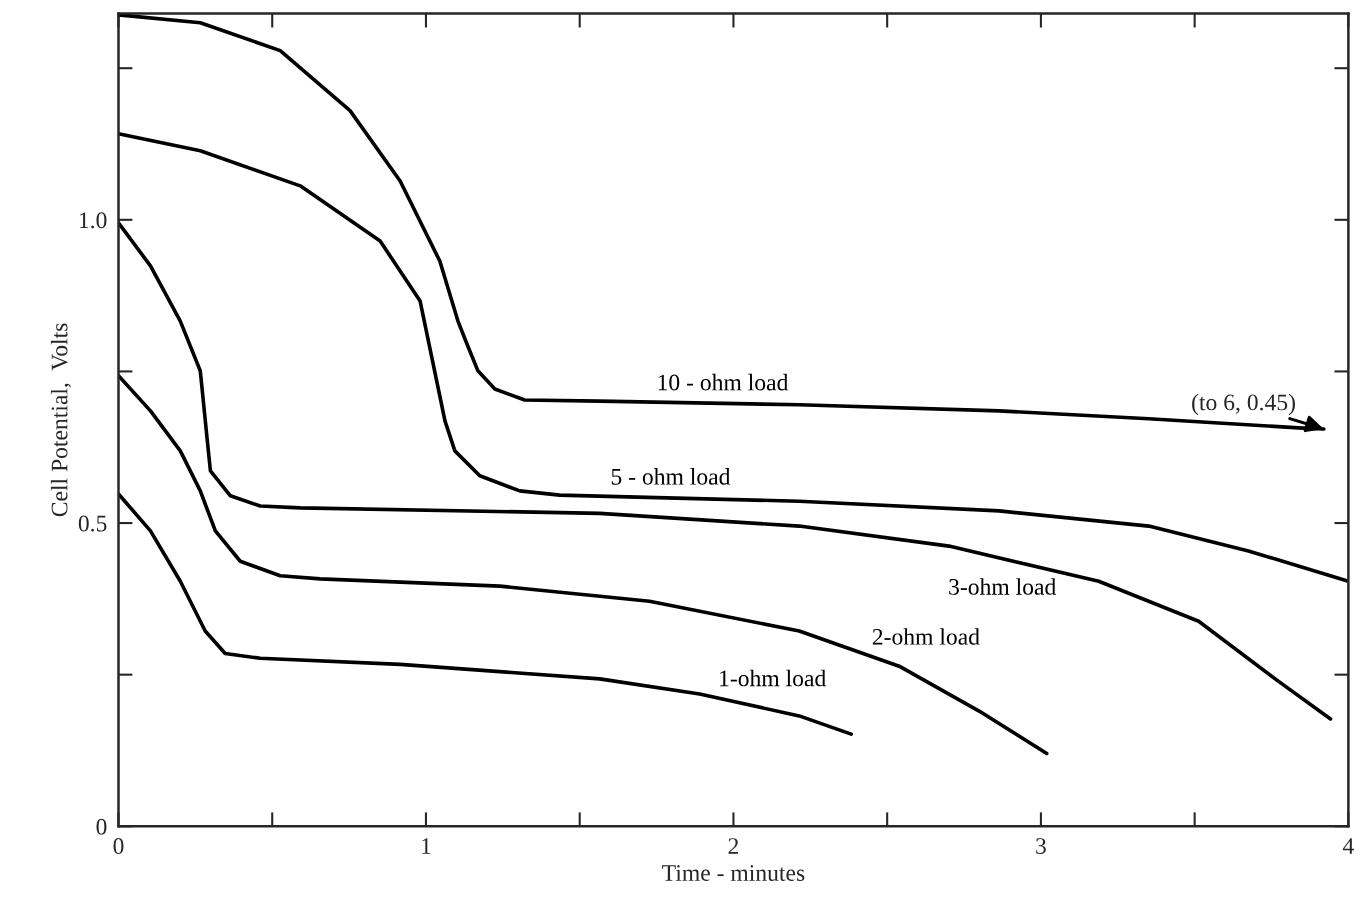 Image resolution: width=1362 pixels, height=908 pixels. I want to click on x-tick-label: 3, so click(1041, 846).